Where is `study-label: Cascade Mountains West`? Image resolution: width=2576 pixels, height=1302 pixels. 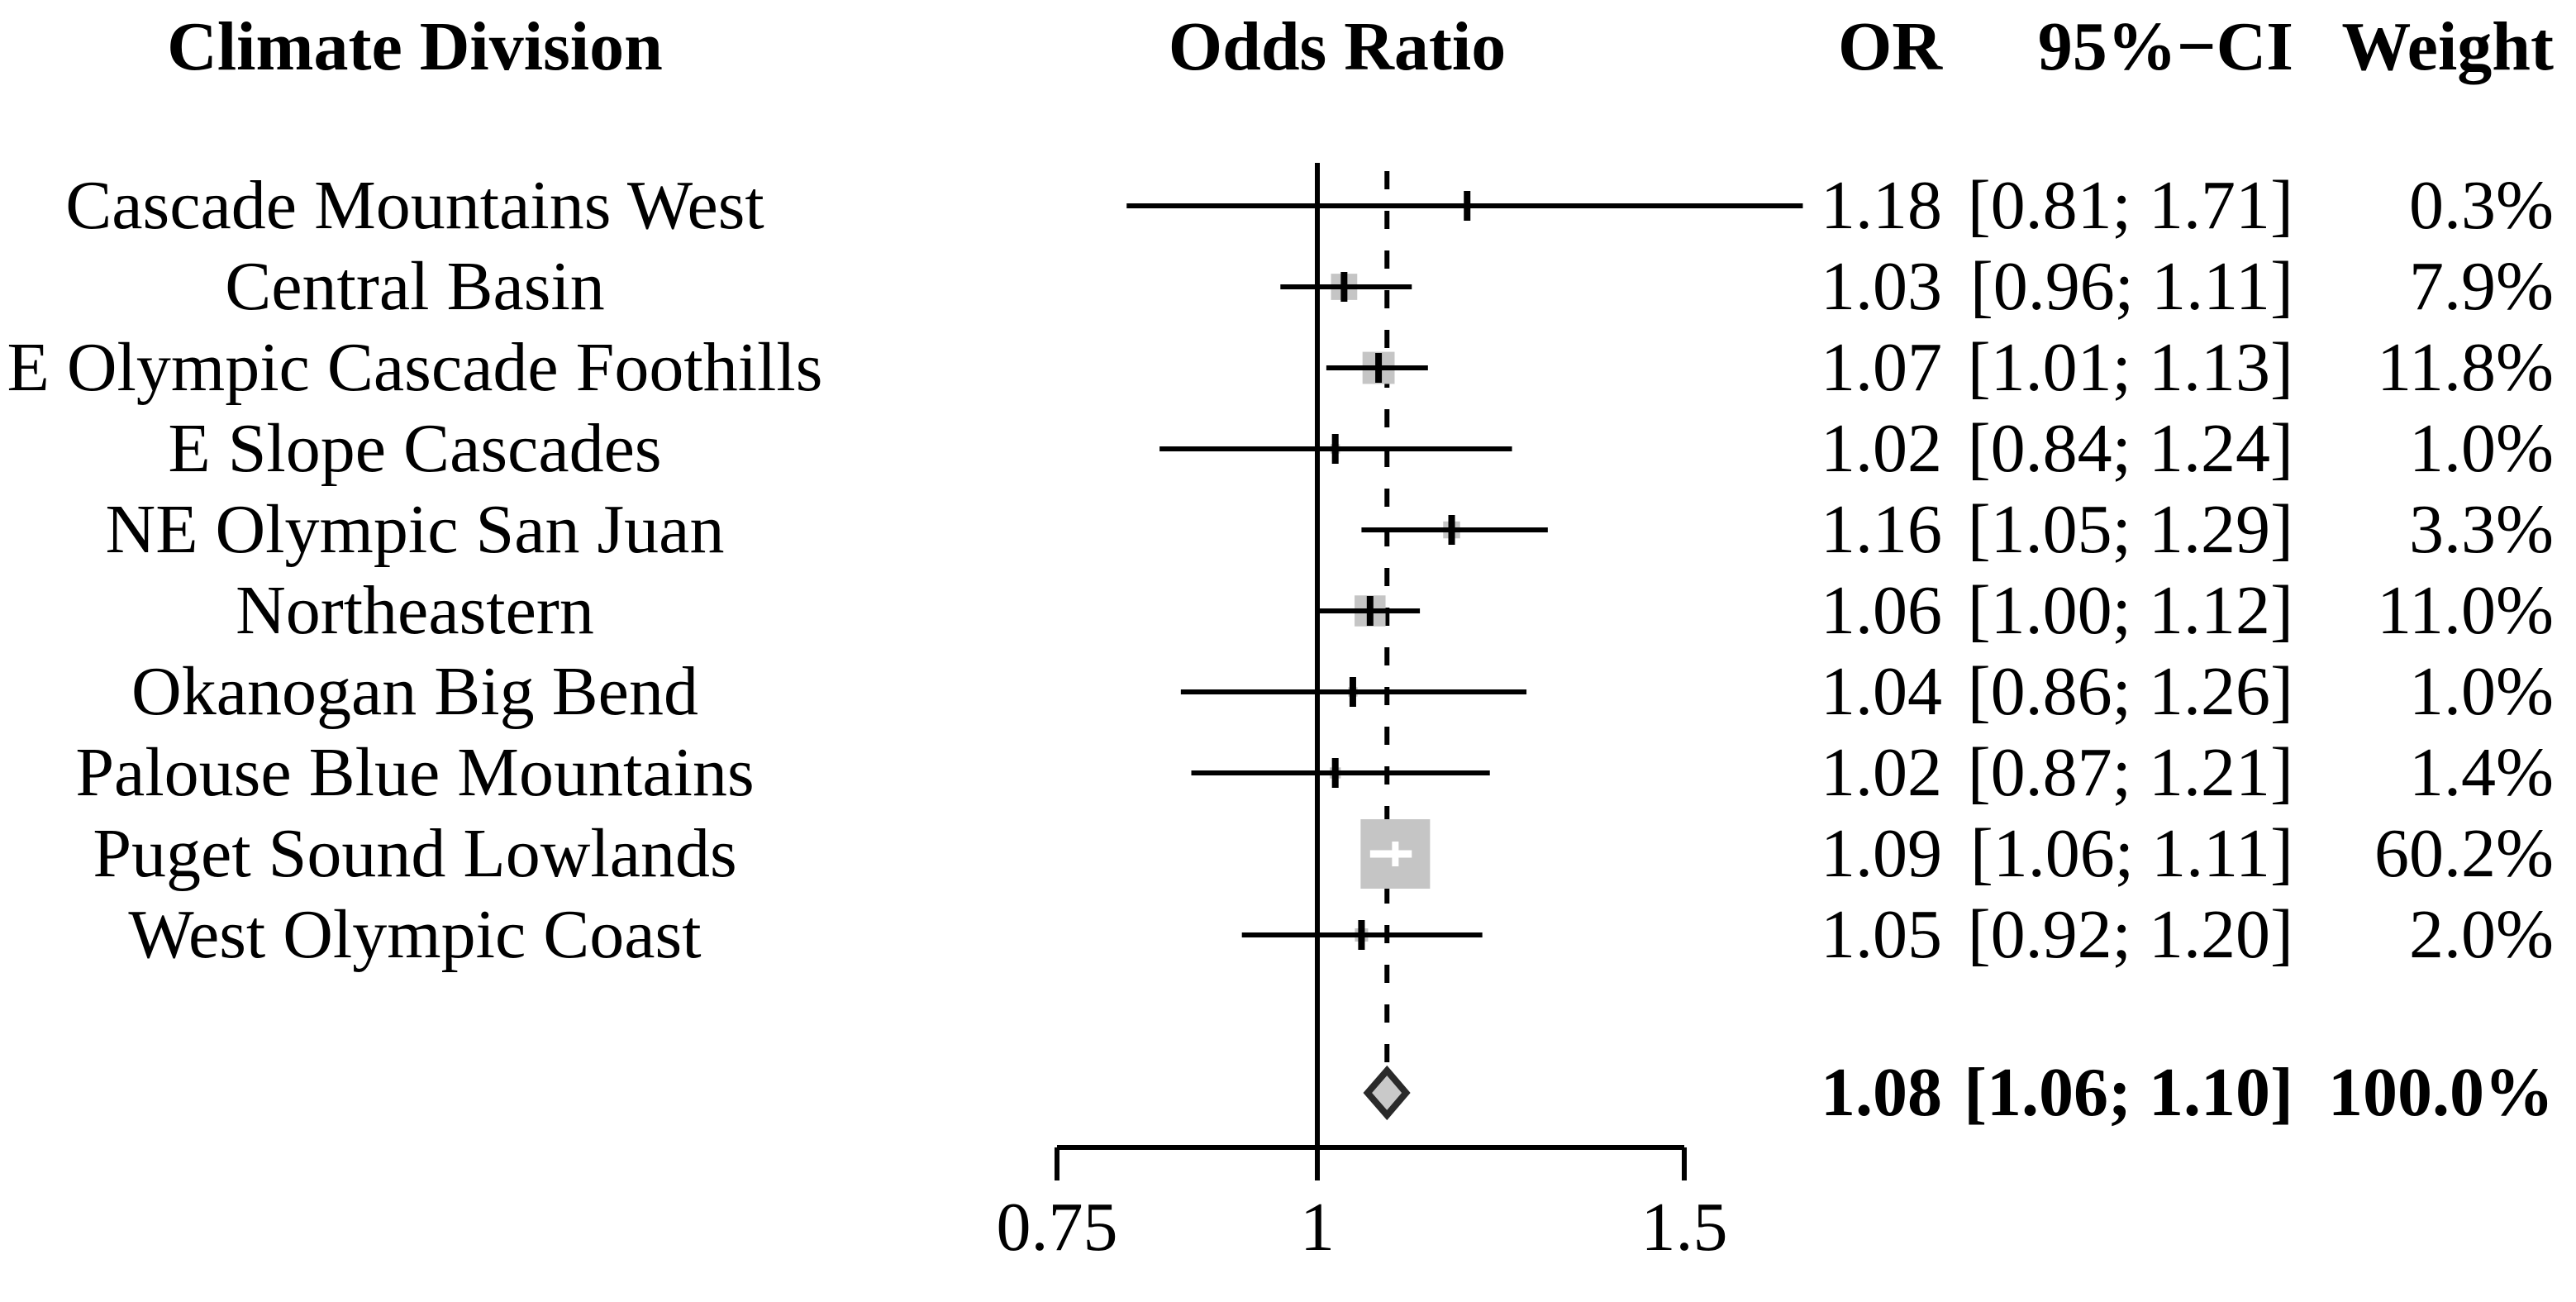 study-label: Cascade Mountains West is located at coordinates (415, 205).